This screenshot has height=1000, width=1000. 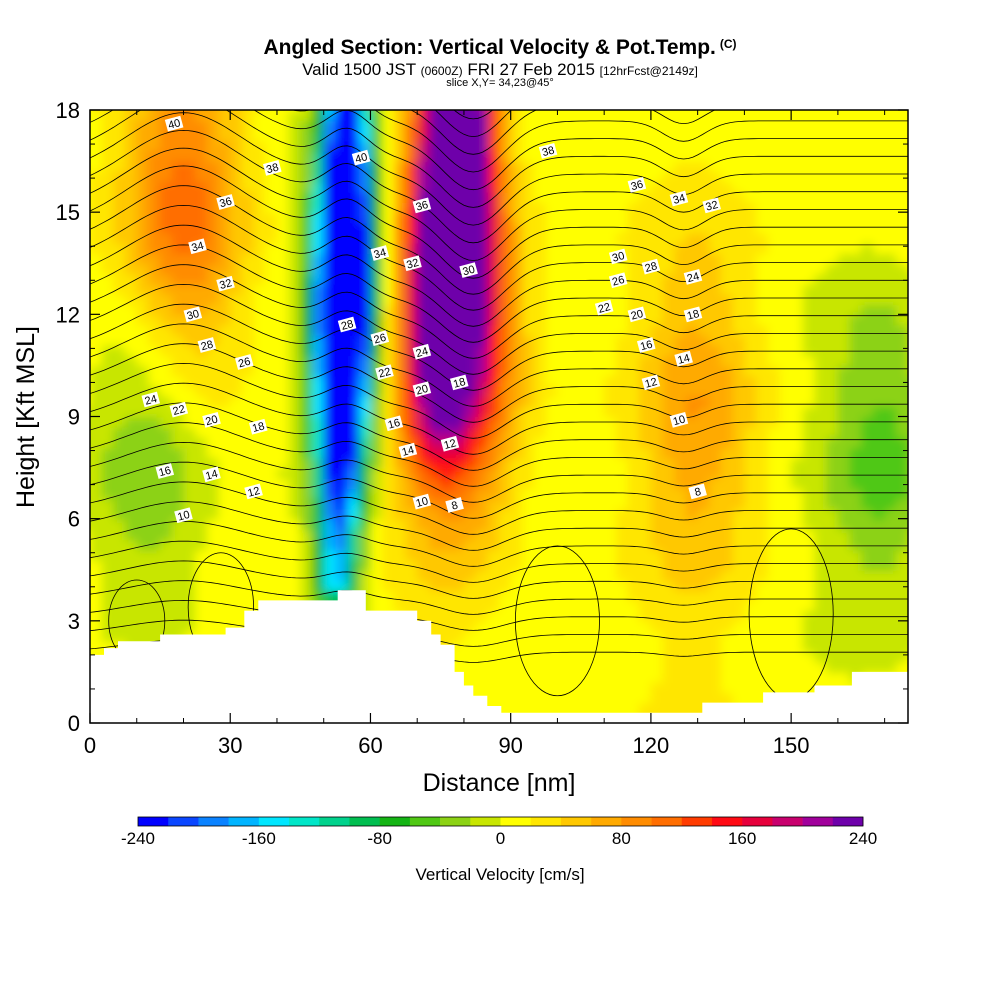 What do you see at coordinates (637, 315) in the screenshot?
I see `contour-label-text: 20` at bounding box center [637, 315].